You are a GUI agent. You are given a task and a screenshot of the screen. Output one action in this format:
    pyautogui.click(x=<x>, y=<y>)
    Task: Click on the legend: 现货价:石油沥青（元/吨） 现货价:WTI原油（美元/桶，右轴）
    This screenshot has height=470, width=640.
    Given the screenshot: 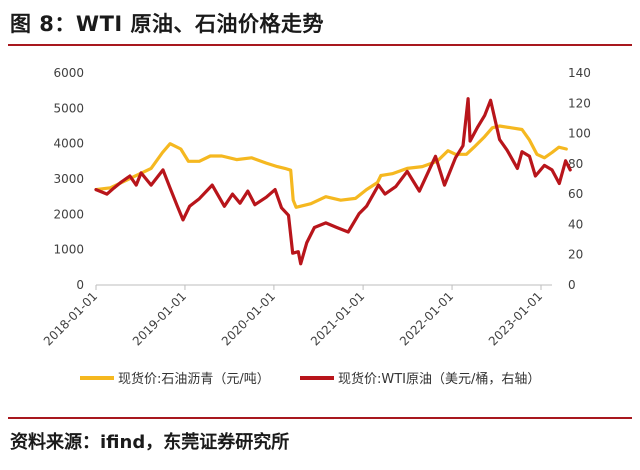 What is the action you would take?
    pyautogui.click(x=310, y=379)
    